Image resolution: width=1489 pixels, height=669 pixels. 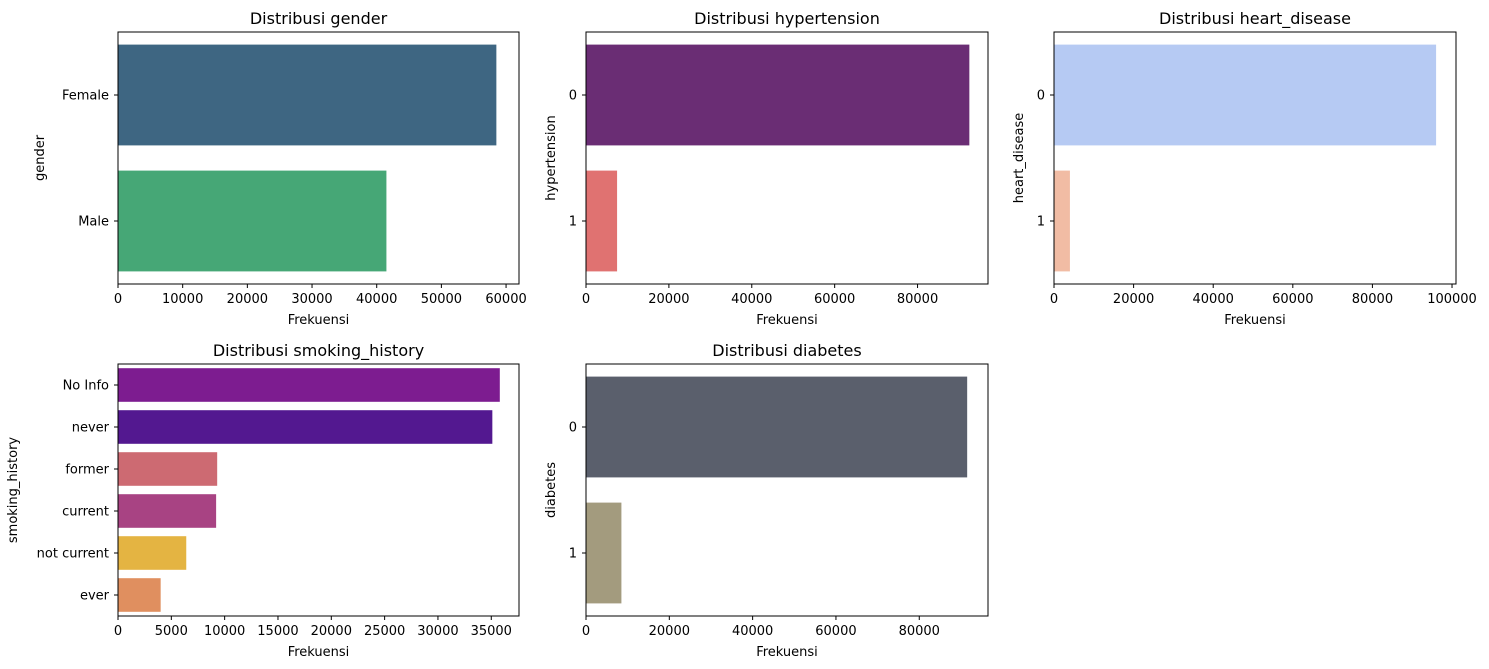 What do you see at coordinates (318, 351) in the screenshot?
I see `chart-title: Distribusi smoking_history` at bounding box center [318, 351].